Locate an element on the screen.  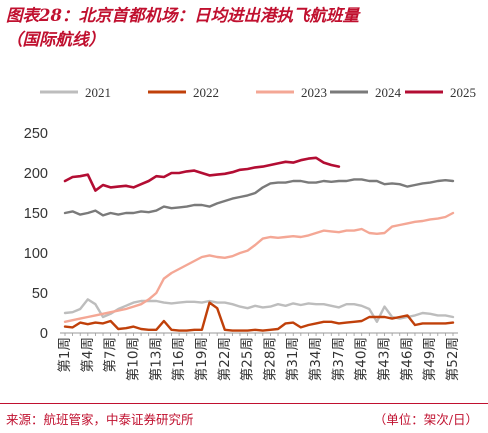
footer: 来源：航班管家，中泰证券研究所 （单位：架次/日） is located at coordinates (244, 419).